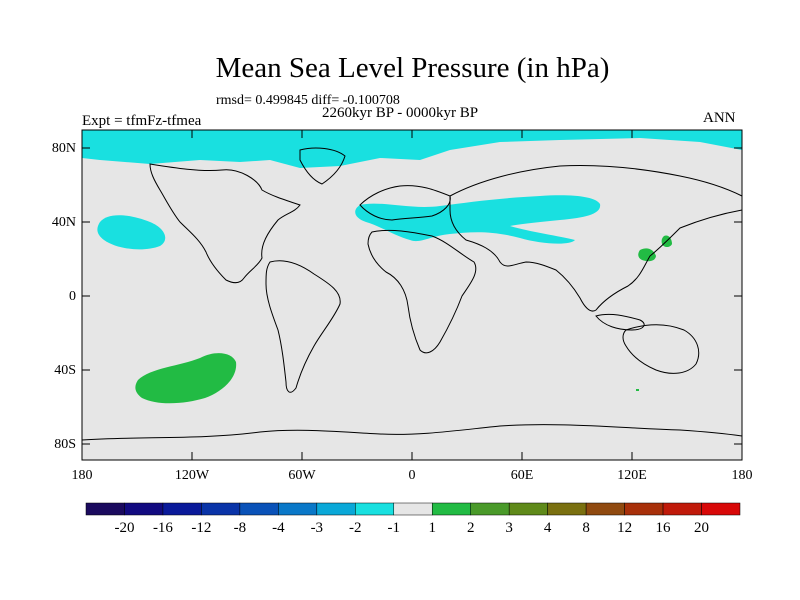 The height and width of the screenshot is (600, 800). What do you see at coordinates (470, 528) in the screenshot?
I see `colorbar-label: 2` at bounding box center [470, 528].